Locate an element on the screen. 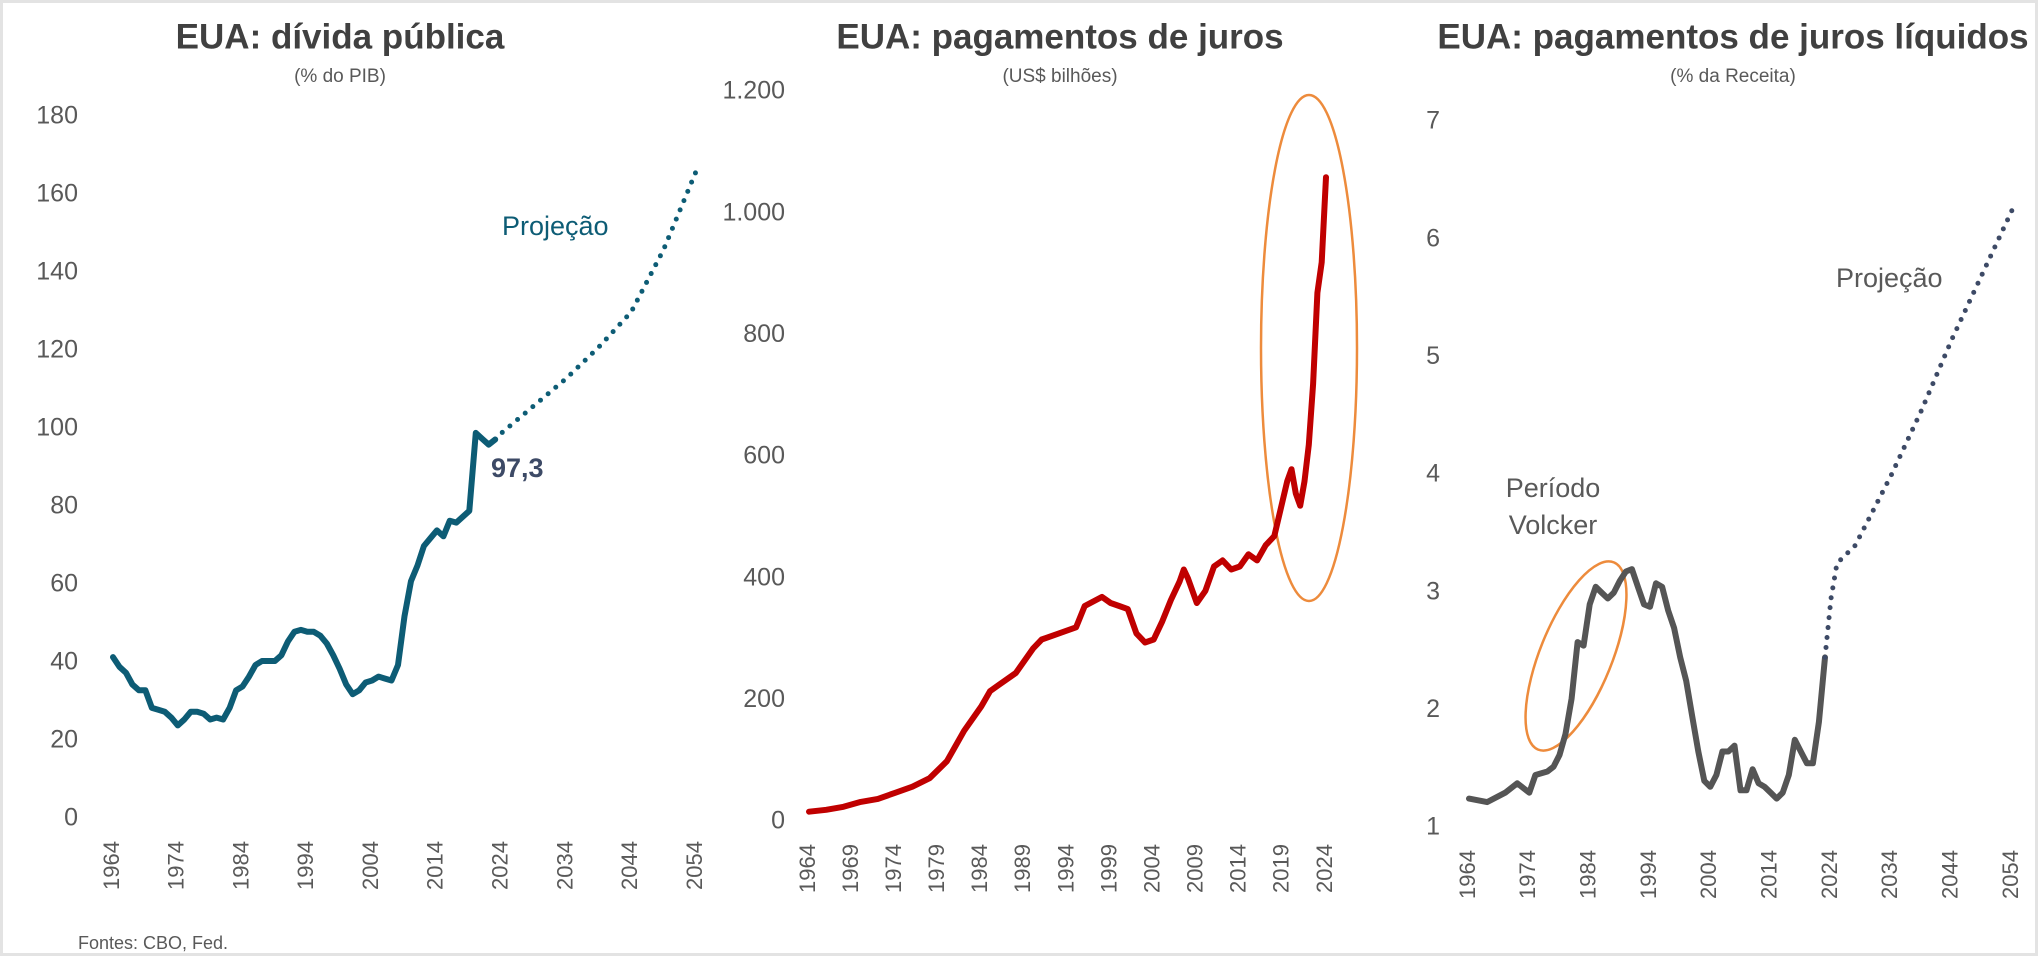 Image resolution: width=2038 pixels, height=956 pixels. y-tick-label: 400 is located at coordinates (764, 577).